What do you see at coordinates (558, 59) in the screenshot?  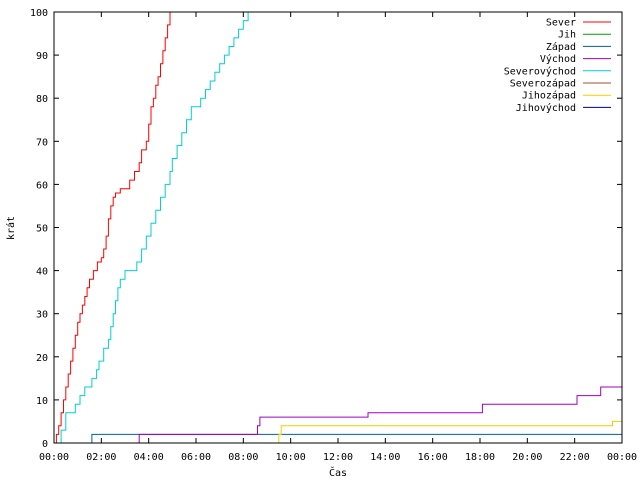 I see `legend-label: Východ` at bounding box center [558, 59].